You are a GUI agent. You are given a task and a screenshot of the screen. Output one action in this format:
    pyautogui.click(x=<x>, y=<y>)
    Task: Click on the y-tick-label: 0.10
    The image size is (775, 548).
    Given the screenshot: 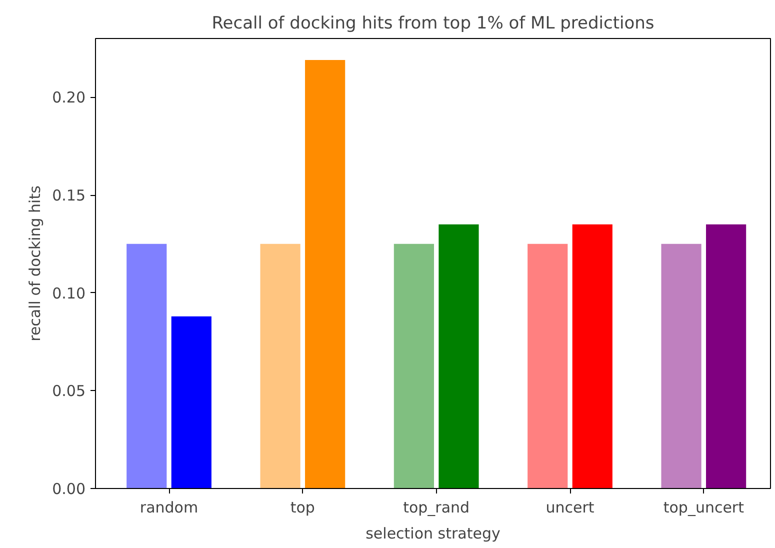 What is the action you would take?
    pyautogui.click(x=69, y=293)
    